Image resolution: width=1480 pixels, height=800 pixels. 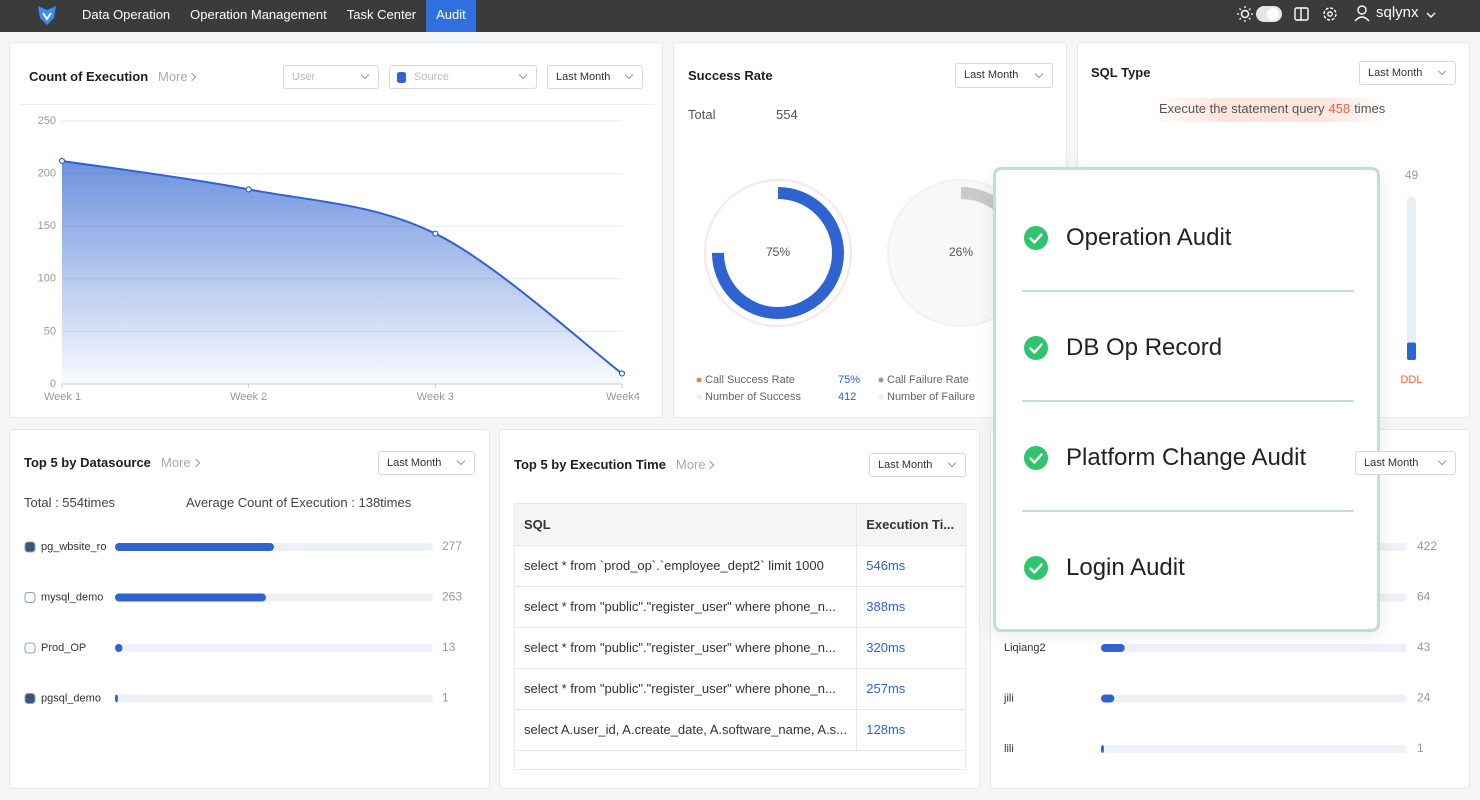 What do you see at coordinates (910, 566) in the screenshot?
I see `duration-cell: 546ms` at bounding box center [910, 566].